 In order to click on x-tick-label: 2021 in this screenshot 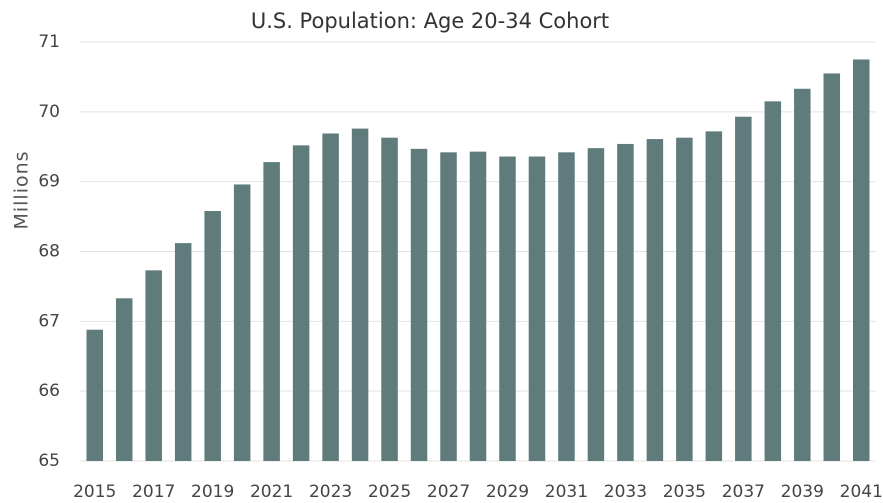, I will do `click(271, 492)`.